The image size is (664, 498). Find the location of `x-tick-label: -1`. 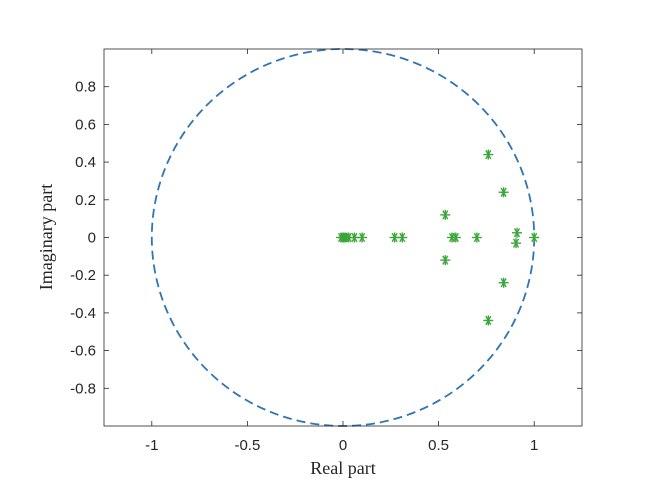

x-tick-label: -1 is located at coordinates (151, 445).